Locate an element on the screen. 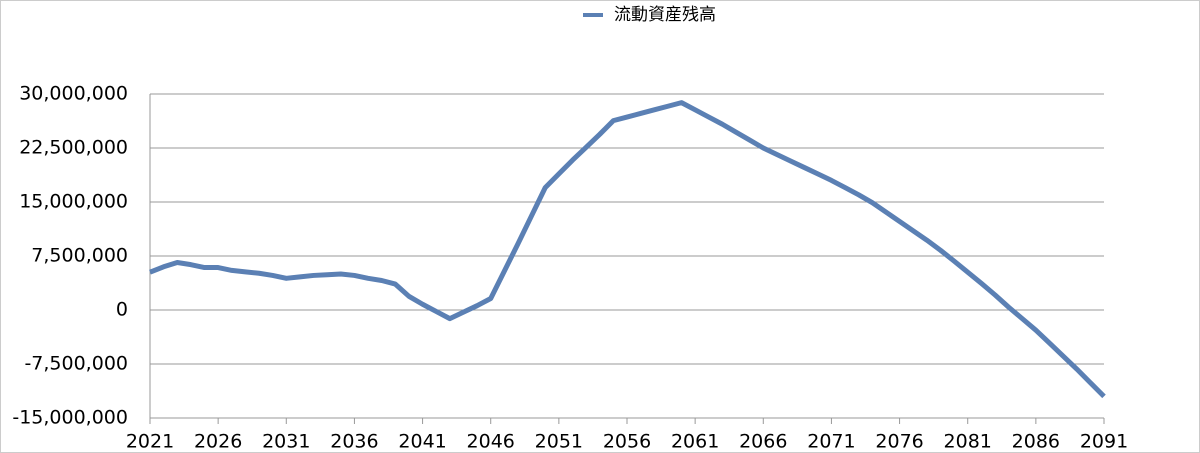  y-tick-label: 0 is located at coordinates (122, 310).